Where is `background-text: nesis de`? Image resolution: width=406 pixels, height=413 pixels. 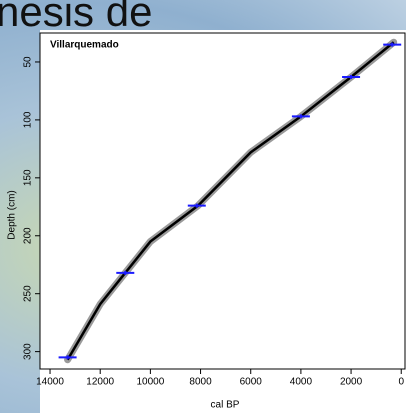
background-text: nesis de is located at coordinates (76, 17).